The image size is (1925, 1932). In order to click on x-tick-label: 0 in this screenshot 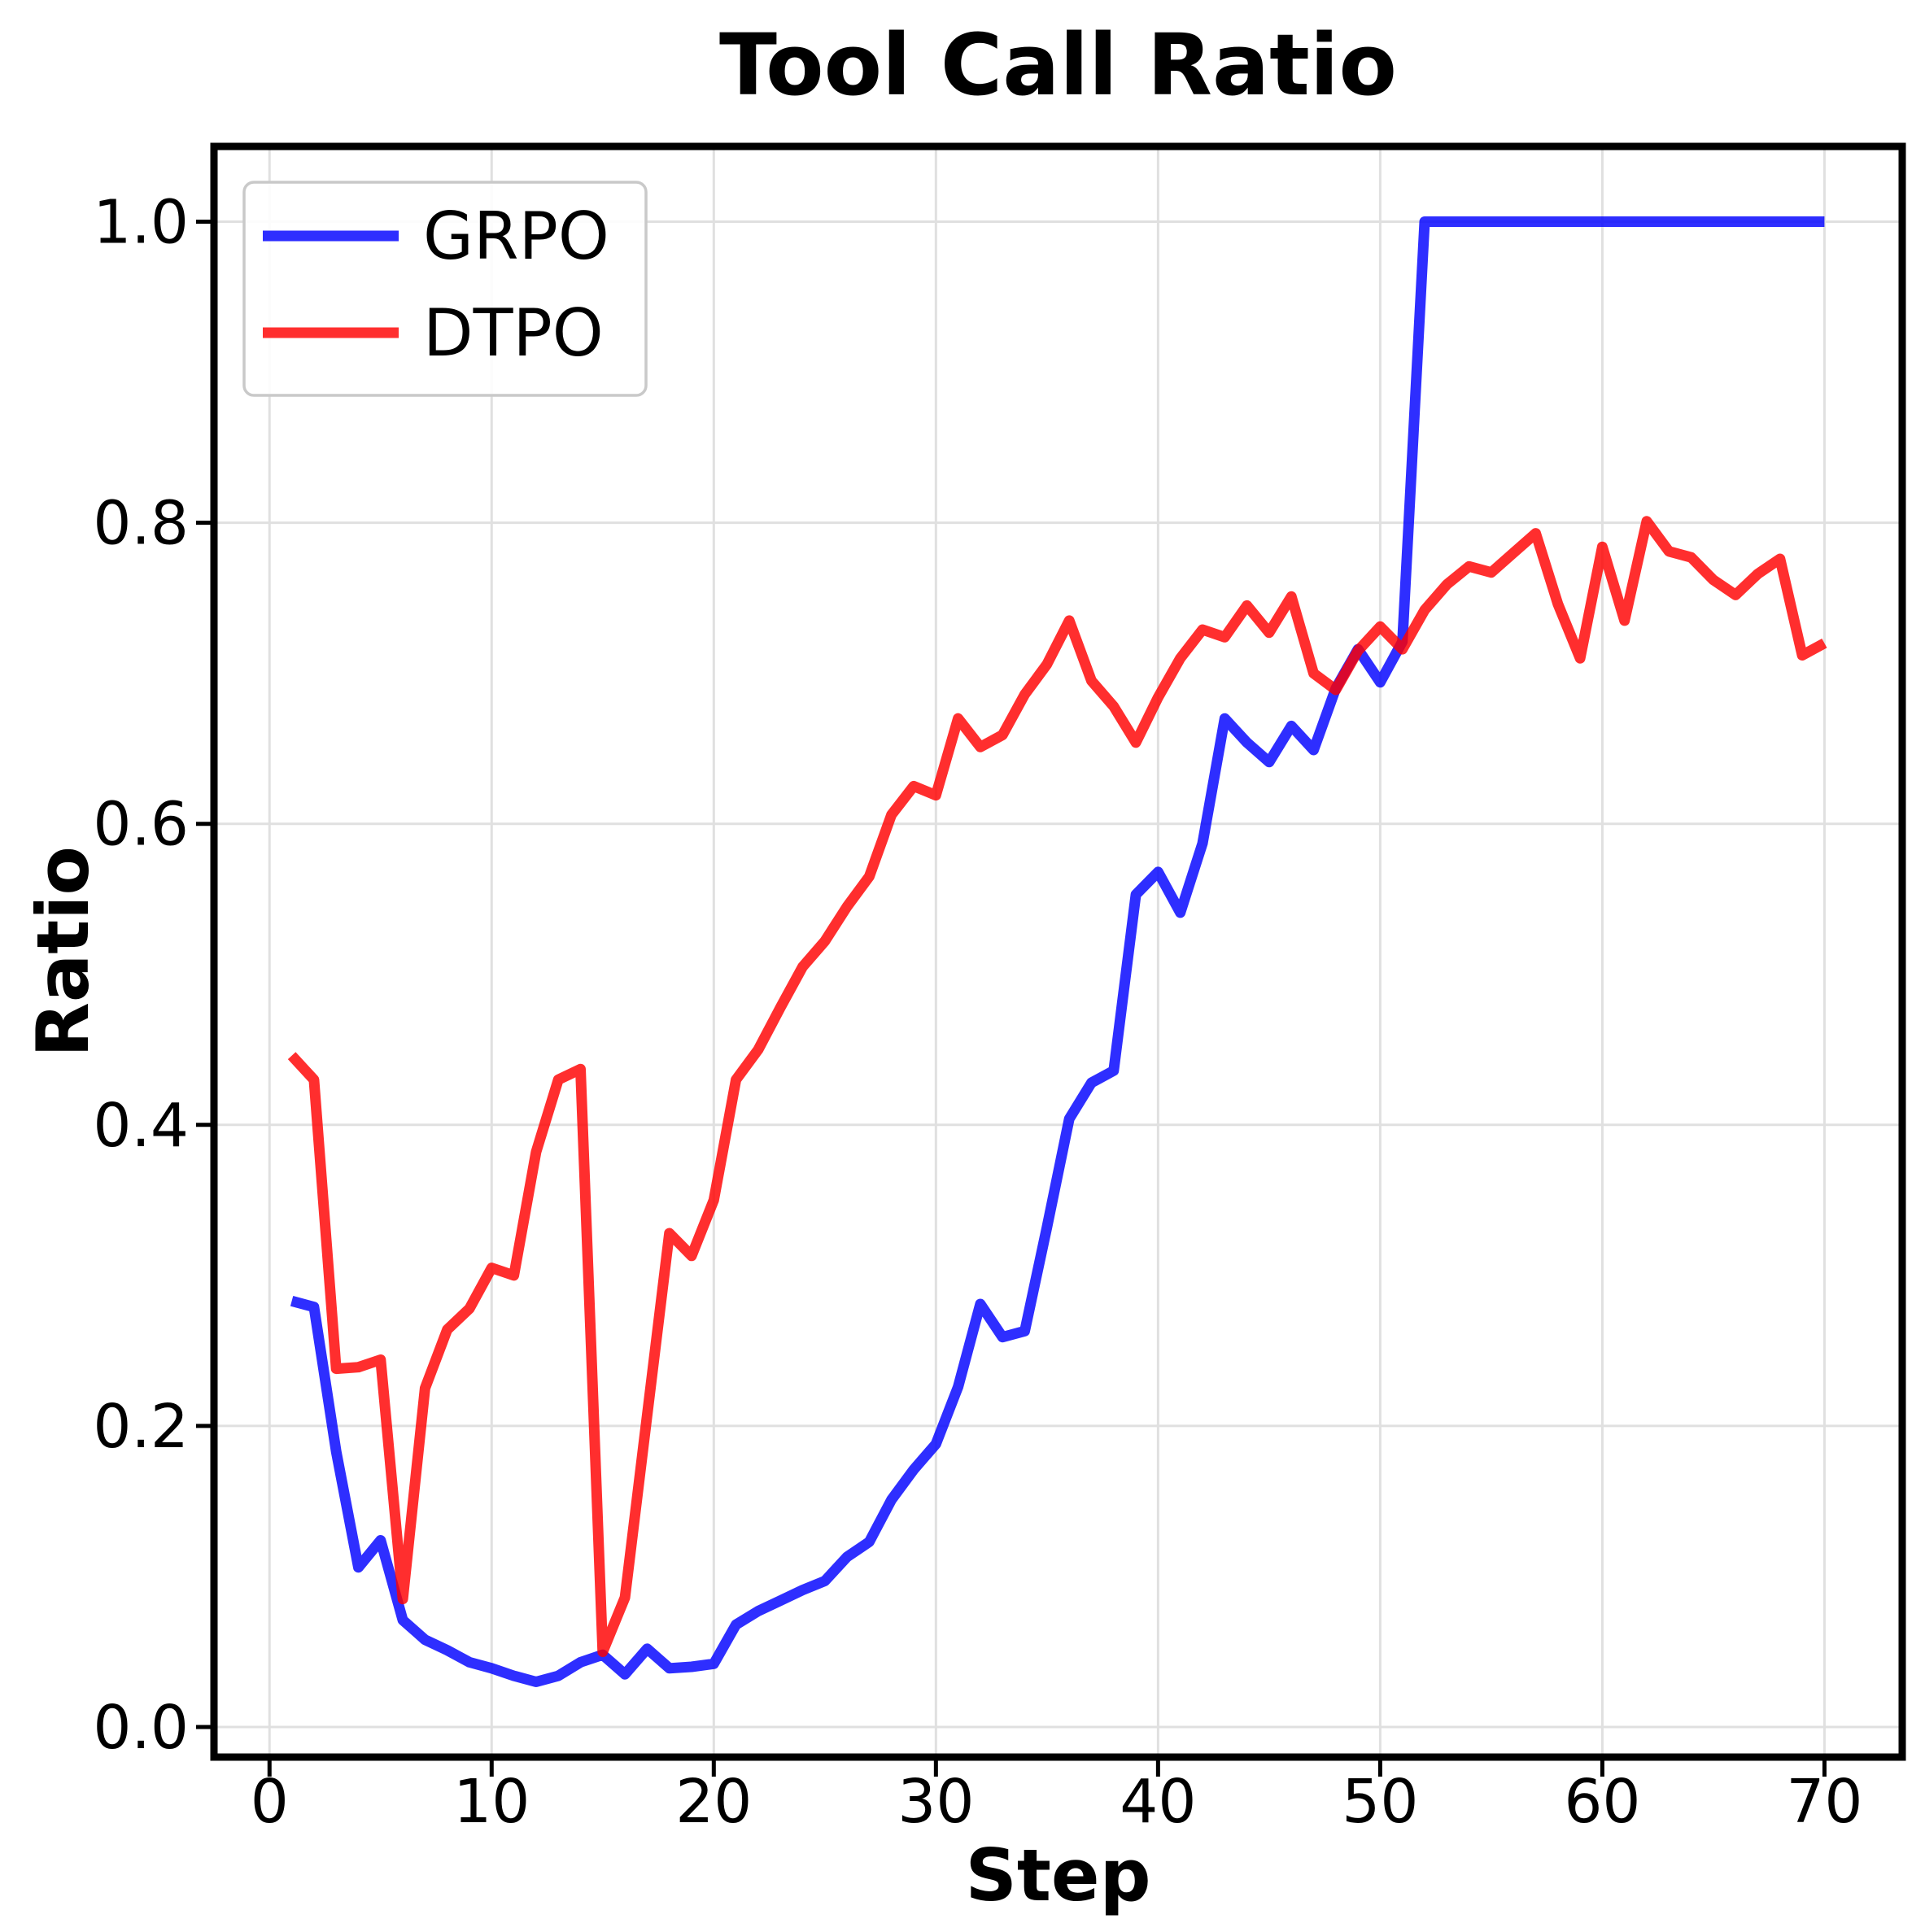, I will do `click(270, 1802)`.